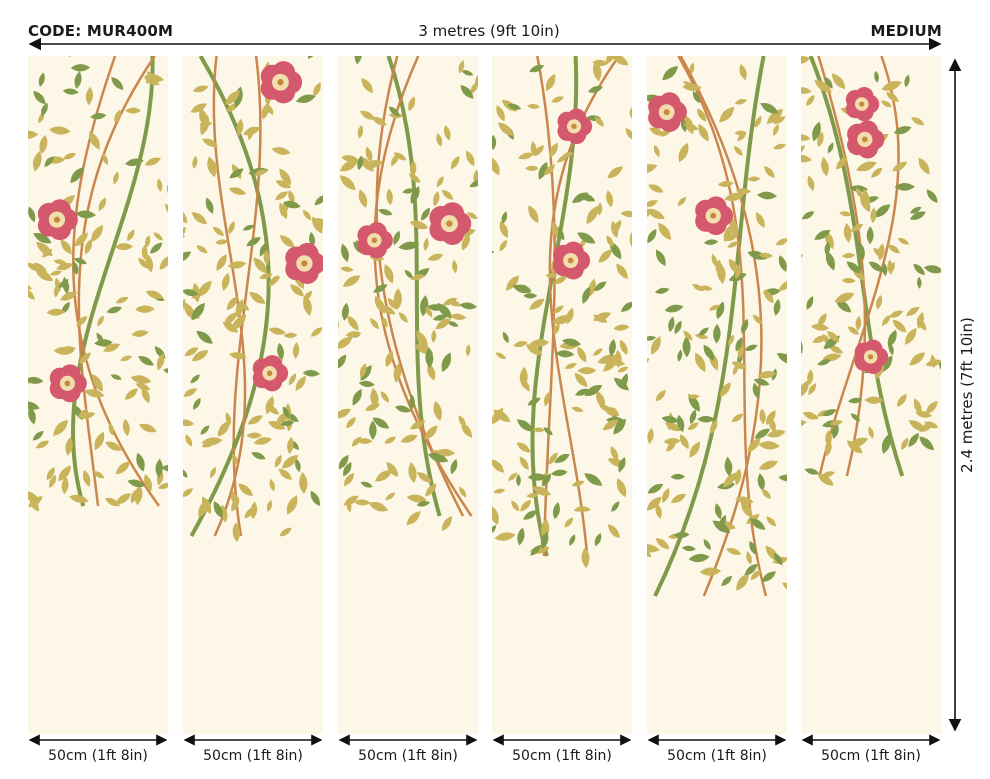 Image resolution: width=990 pixels, height=779 pixels. I want to click on rose-flower, so click(270, 373).